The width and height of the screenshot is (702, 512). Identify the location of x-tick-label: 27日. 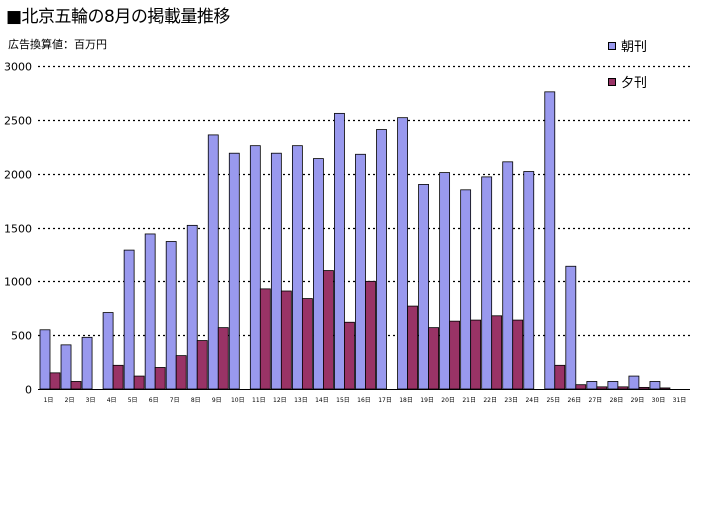
(596, 400).